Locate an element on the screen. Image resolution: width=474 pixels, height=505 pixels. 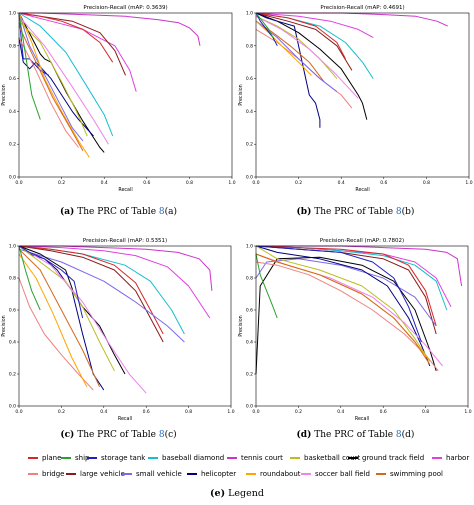
caption-d: (d) The PRC of Table 8(d) is located at coordinates (355, 435).